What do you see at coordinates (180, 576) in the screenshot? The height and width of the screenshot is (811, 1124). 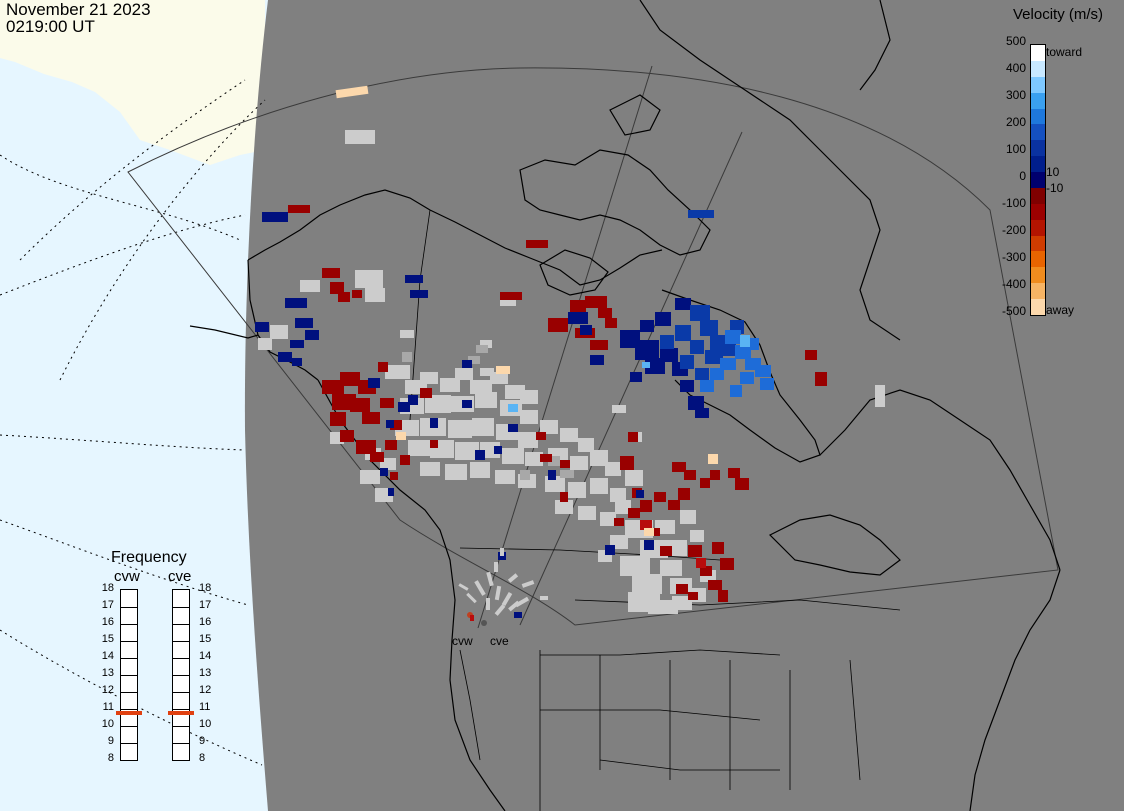 I see `frequency-radar-name-cve: cve` at bounding box center [180, 576].